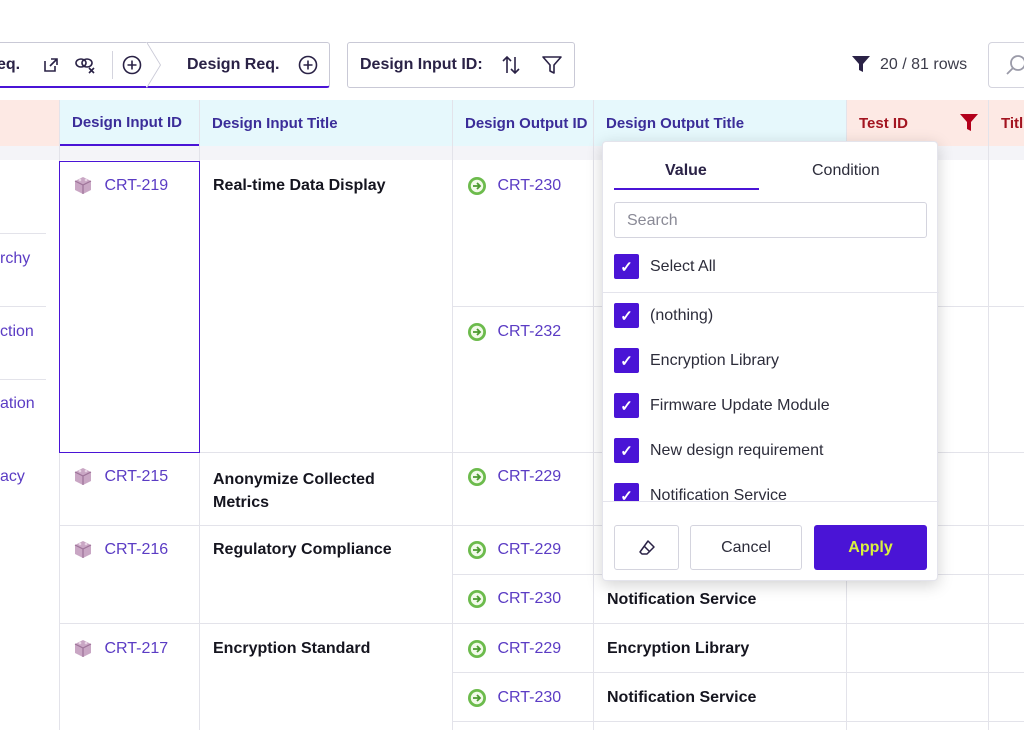 This screenshot has width=1024, height=730. I want to click on col-header-design-input-id: Design Input ID, so click(129, 123).